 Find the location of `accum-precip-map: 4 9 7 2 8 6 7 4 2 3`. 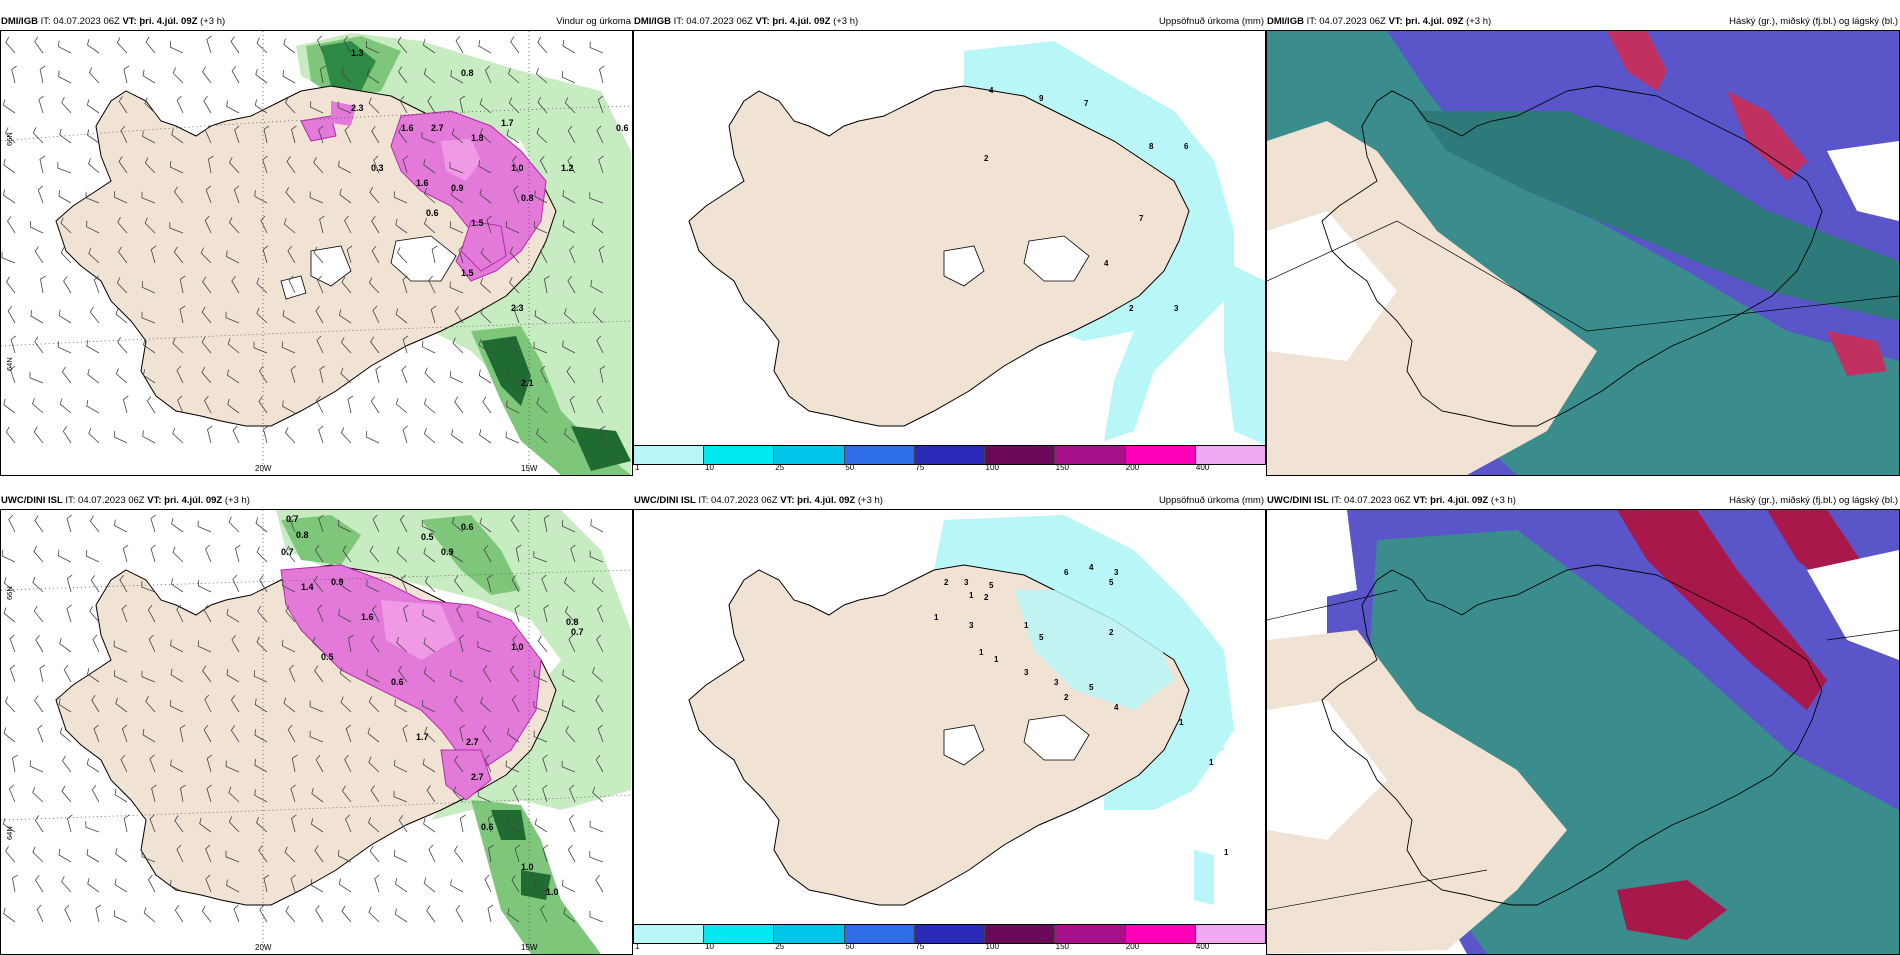

accum-precip-map: 4 9 7 2 8 6 7 4 2 3 is located at coordinates (949, 238).